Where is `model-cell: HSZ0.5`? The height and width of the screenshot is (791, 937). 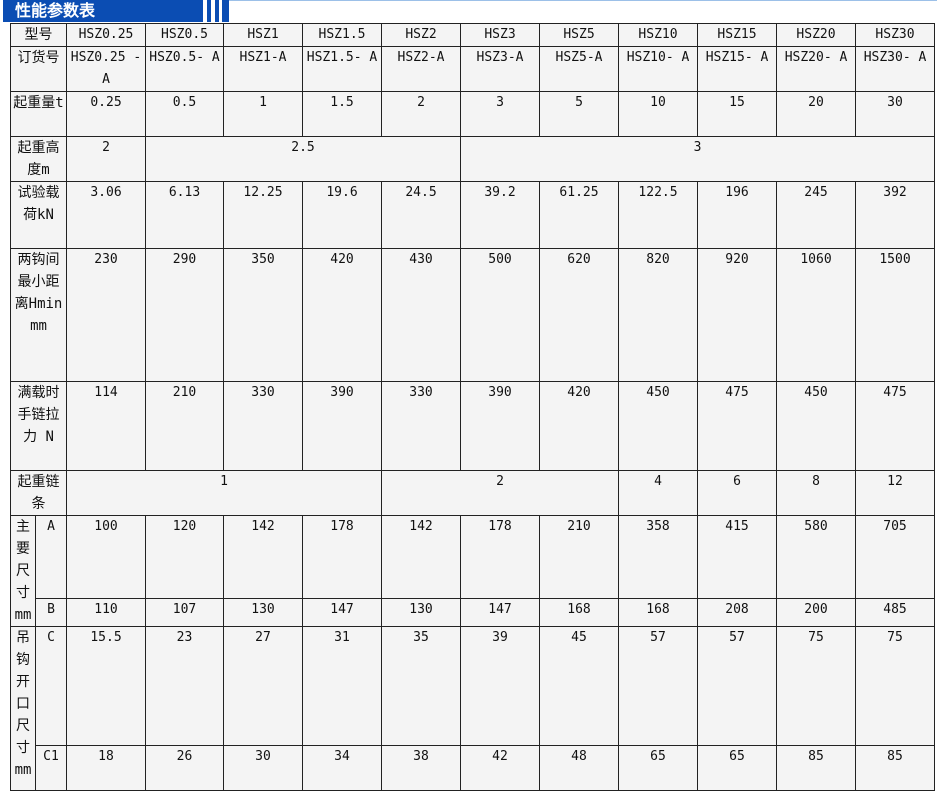
model-cell: HSZ0.5 is located at coordinates (184, 35).